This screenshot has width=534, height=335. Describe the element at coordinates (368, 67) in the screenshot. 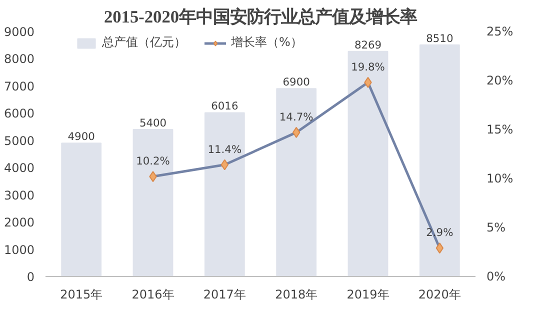

I see `data-label: 19.8%` at that location.